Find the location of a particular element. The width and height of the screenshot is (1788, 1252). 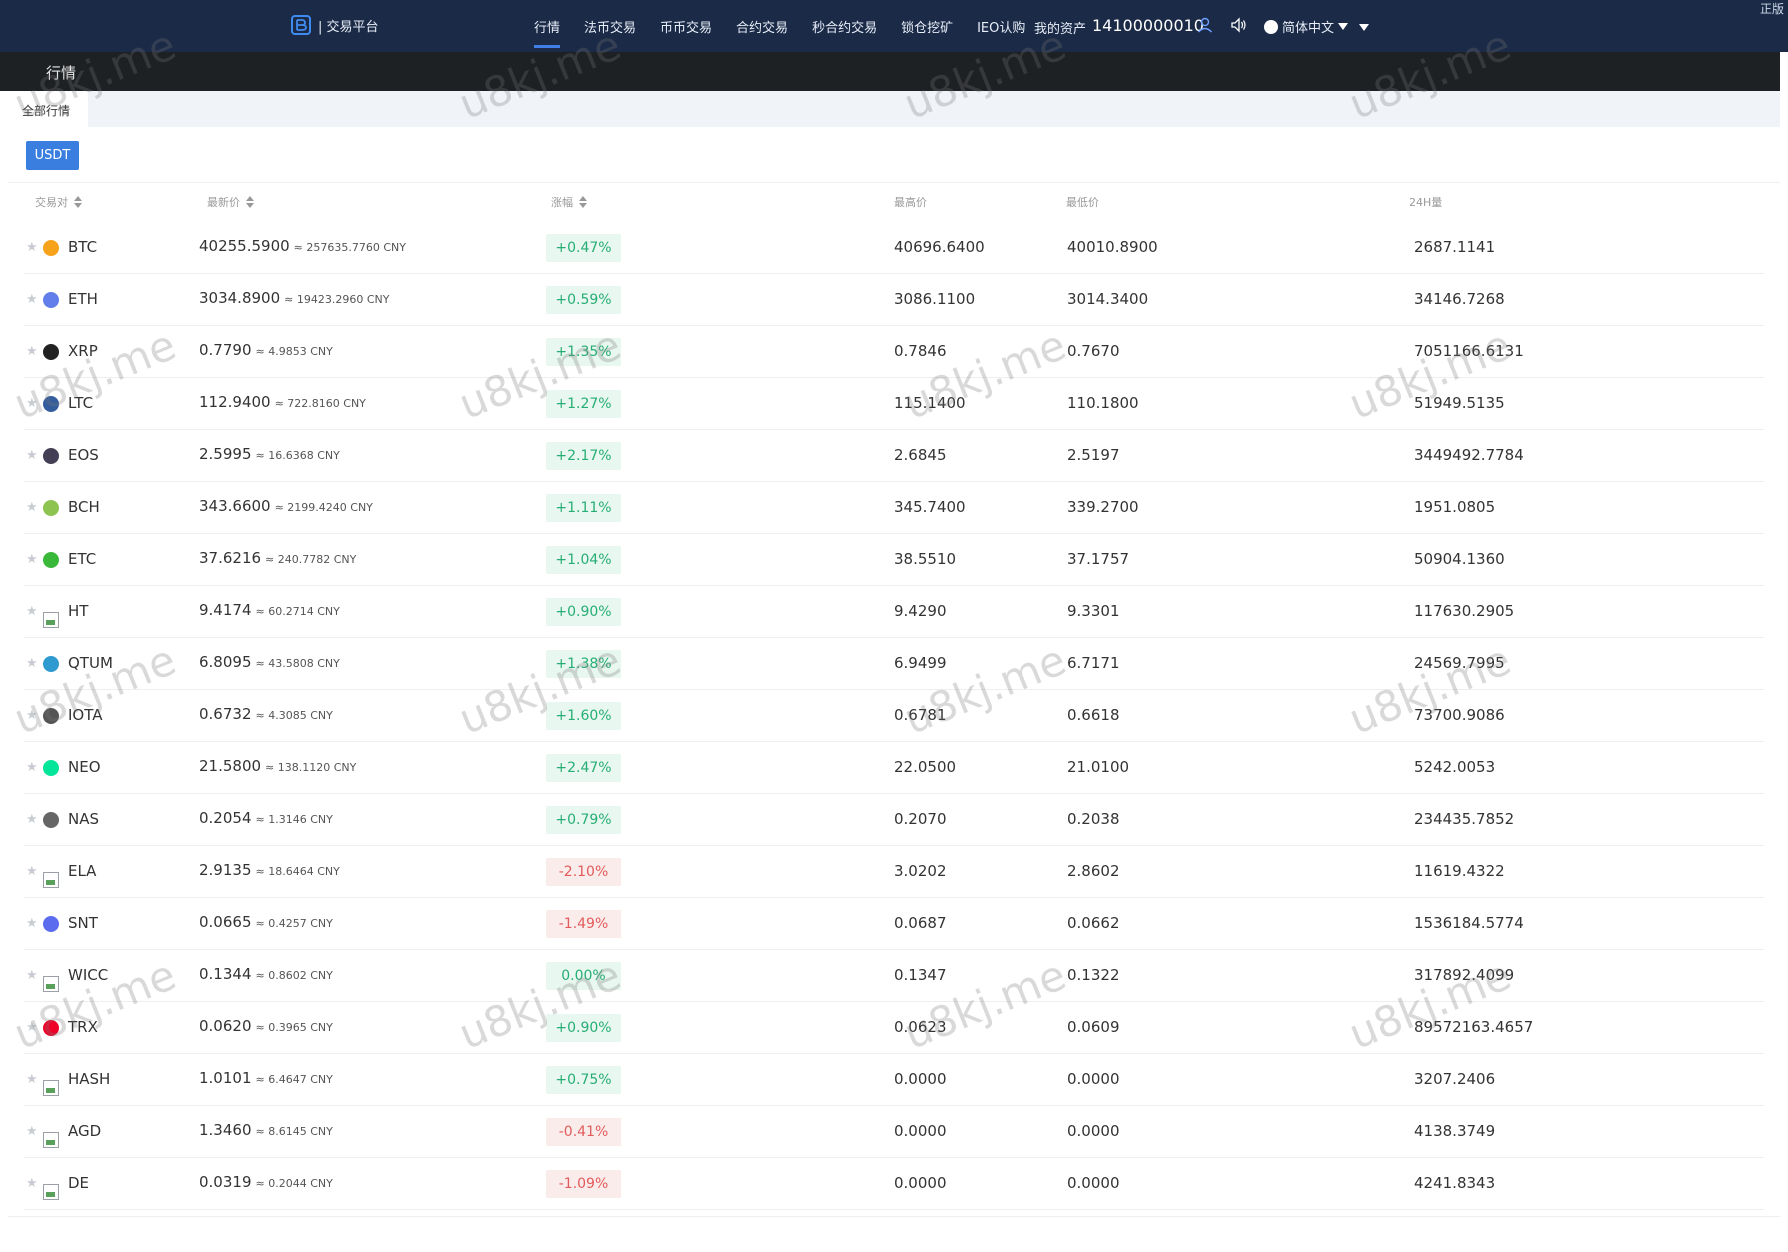

nav-ieo: IEO认购 is located at coordinates (1001, 28).